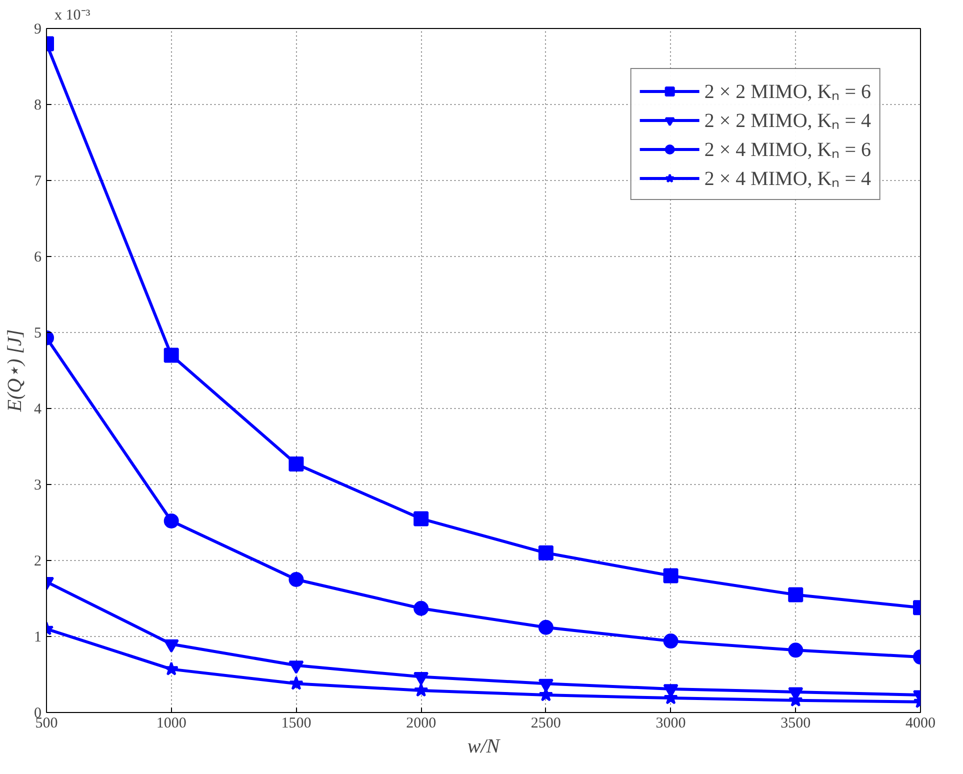 The image size is (963, 774). I want to click on legend-label: 2 × 4 MIMO, Kₙ = 4, so click(787, 179).